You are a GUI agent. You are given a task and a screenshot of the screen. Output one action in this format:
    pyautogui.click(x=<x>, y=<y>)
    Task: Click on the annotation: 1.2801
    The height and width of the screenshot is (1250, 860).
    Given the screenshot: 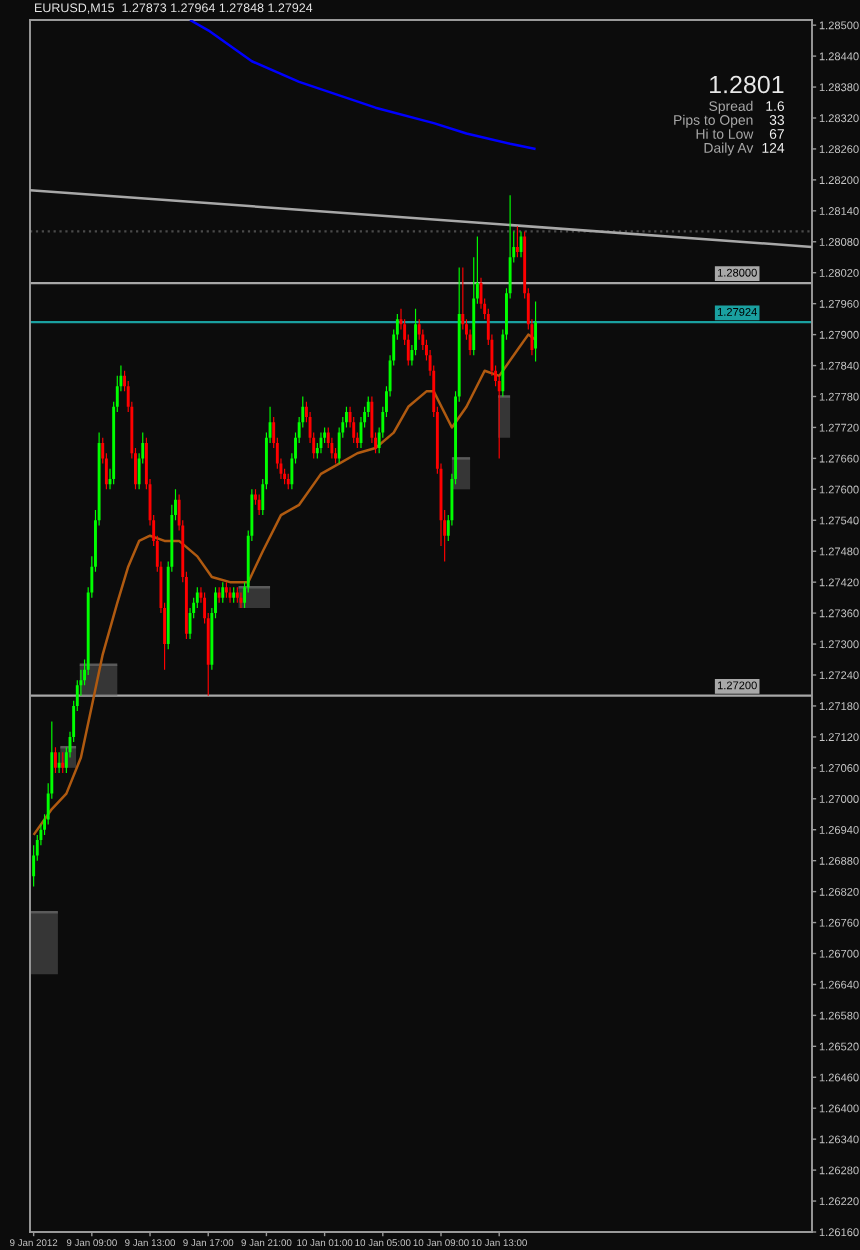 What is the action you would take?
    pyautogui.click(x=747, y=84)
    